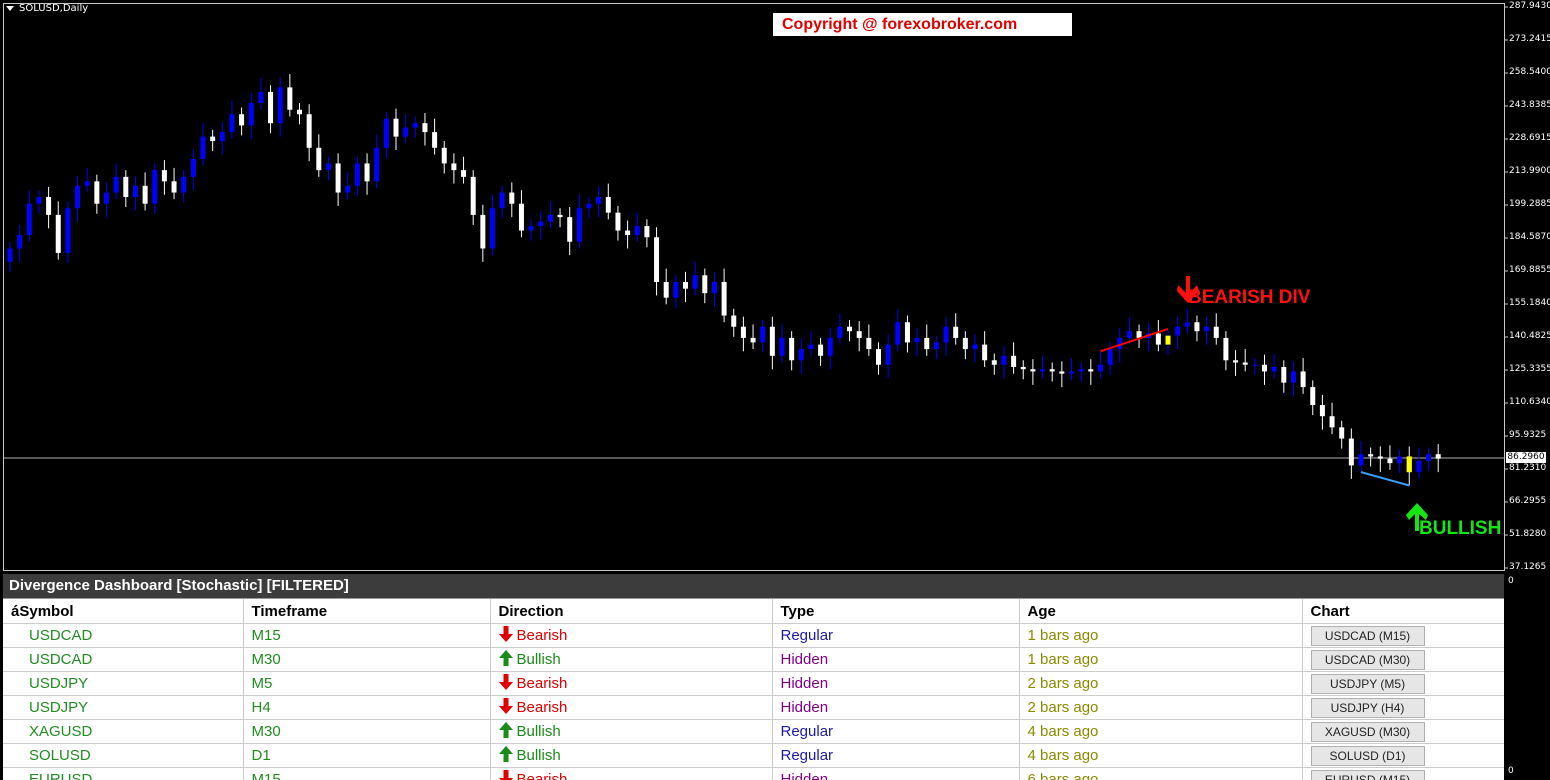 This screenshot has height=780, width=1550. I want to click on column-header-chart: Chart, so click(1403, 611).